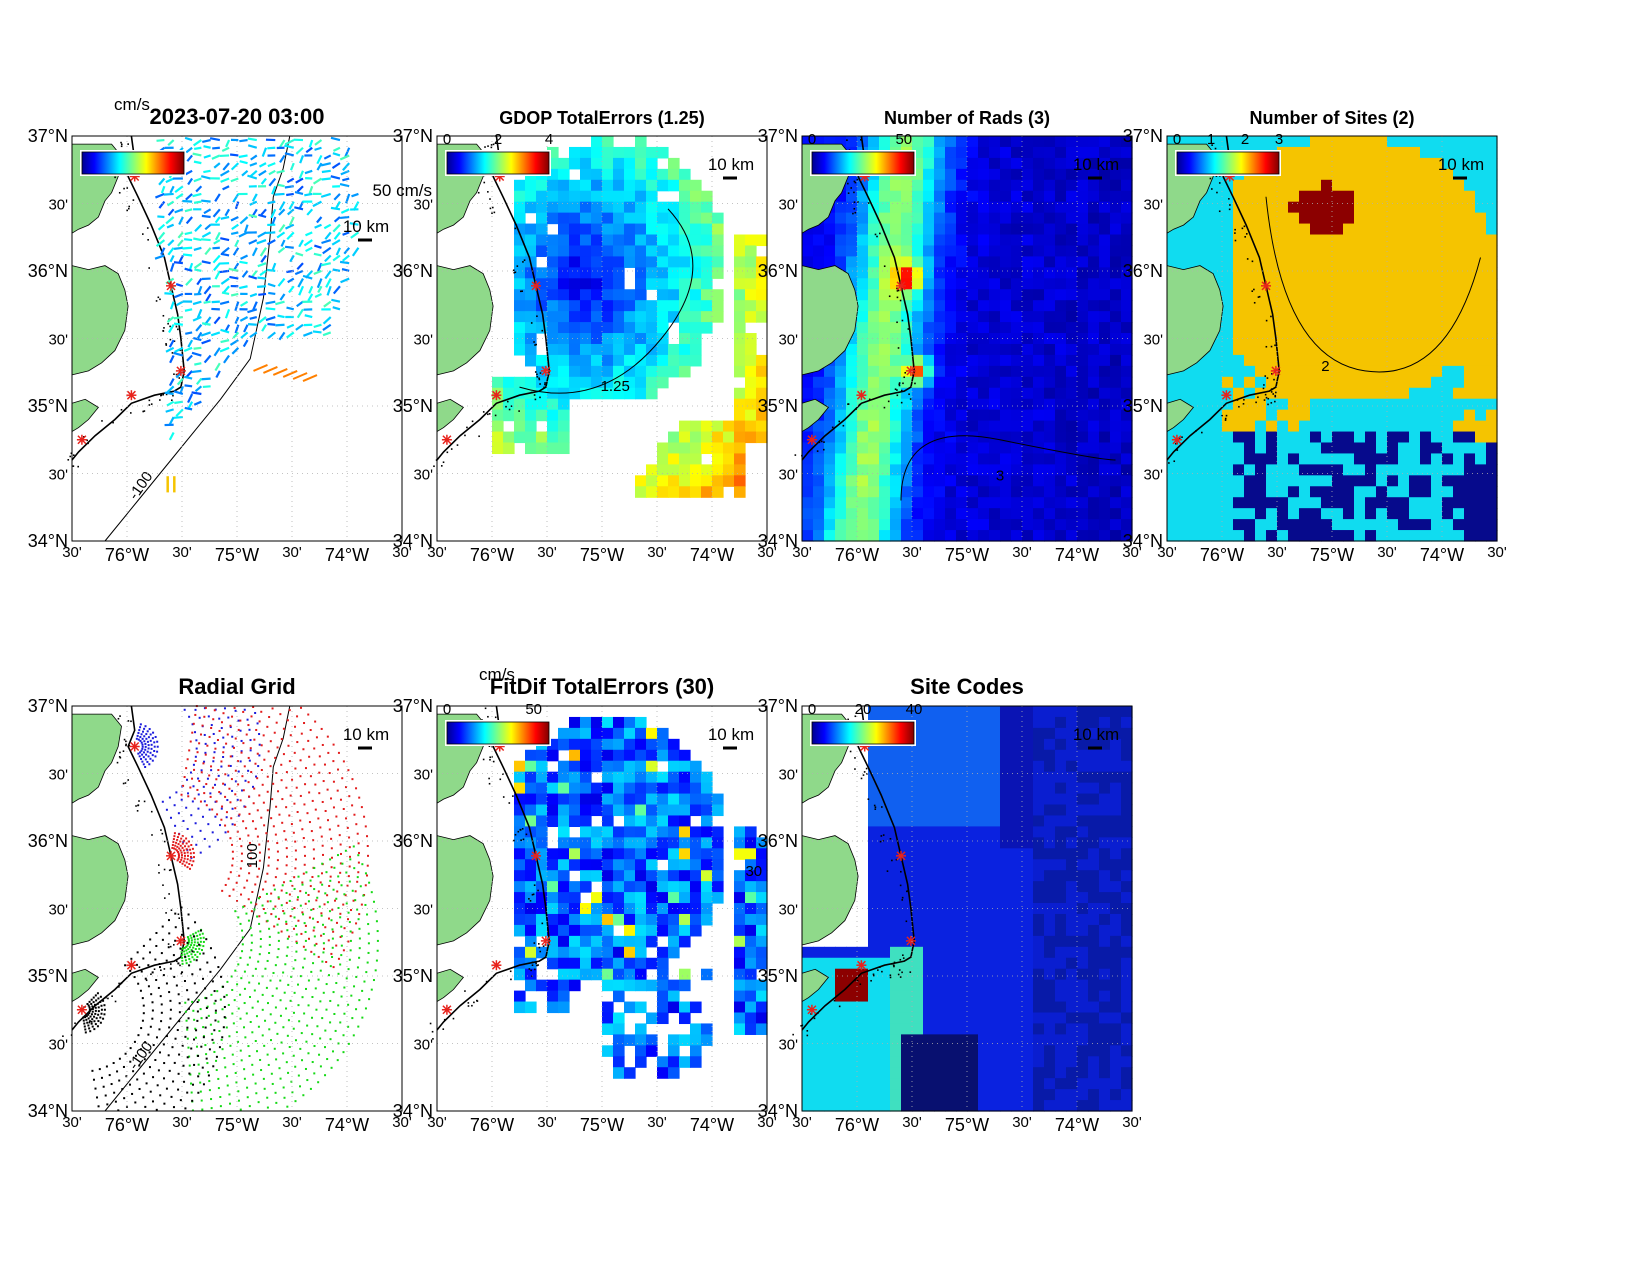  What do you see at coordinates (657, 552) in the screenshot?
I see `lon-tick-label: 30'` at bounding box center [657, 552].